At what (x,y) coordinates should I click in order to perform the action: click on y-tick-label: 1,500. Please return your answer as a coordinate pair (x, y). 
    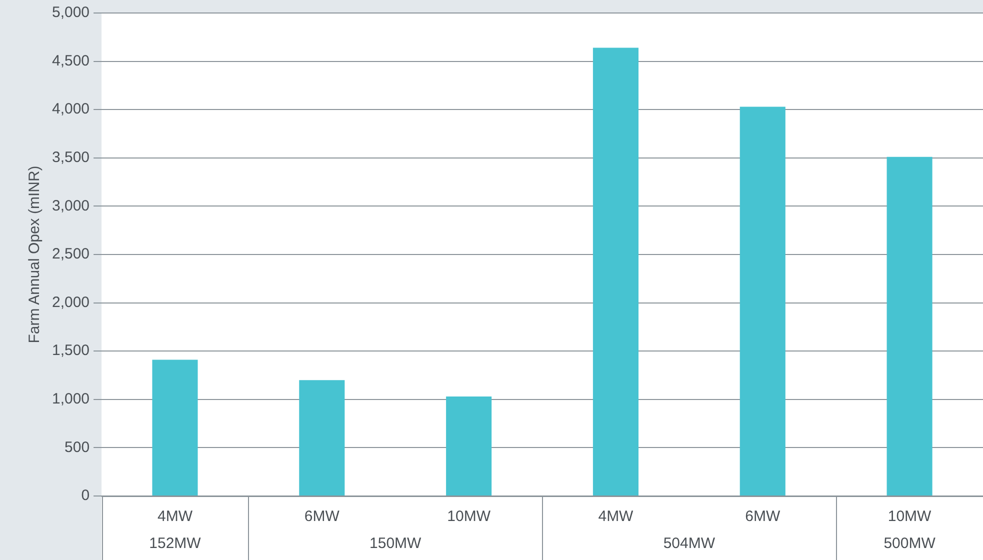
    Looking at the image, I should click on (71, 351).